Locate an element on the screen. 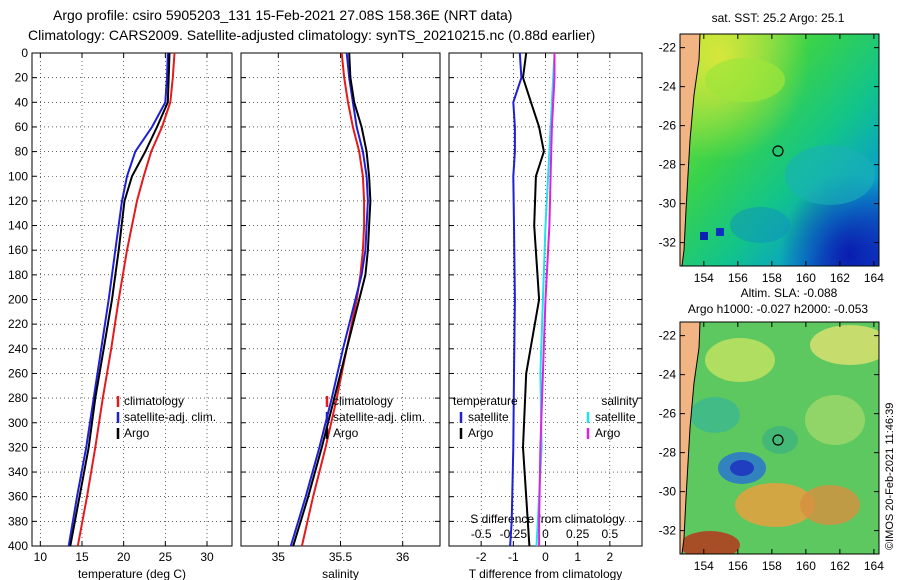 The width and height of the screenshot is (900, 580). y-tick-label: 140 is located at coordinates (18, 226).